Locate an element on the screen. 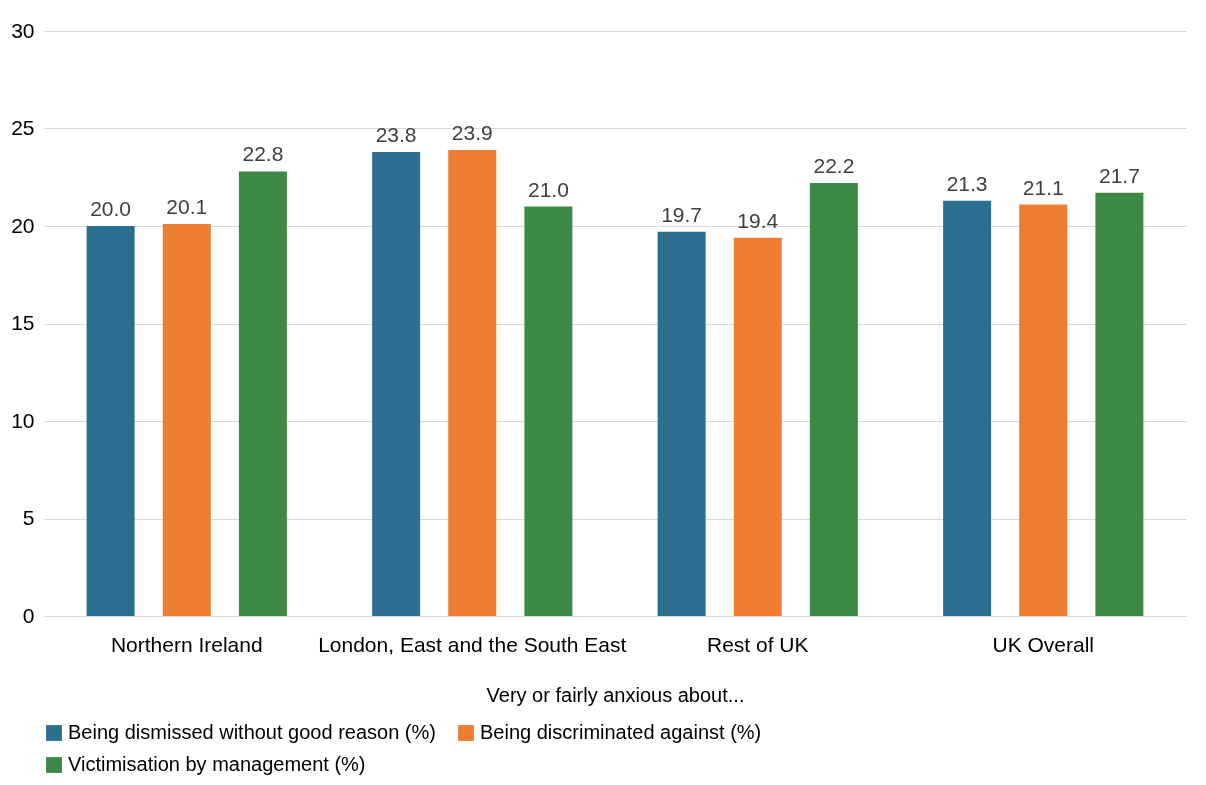  data-label: 21.0 is located at coordinates (548, 189).